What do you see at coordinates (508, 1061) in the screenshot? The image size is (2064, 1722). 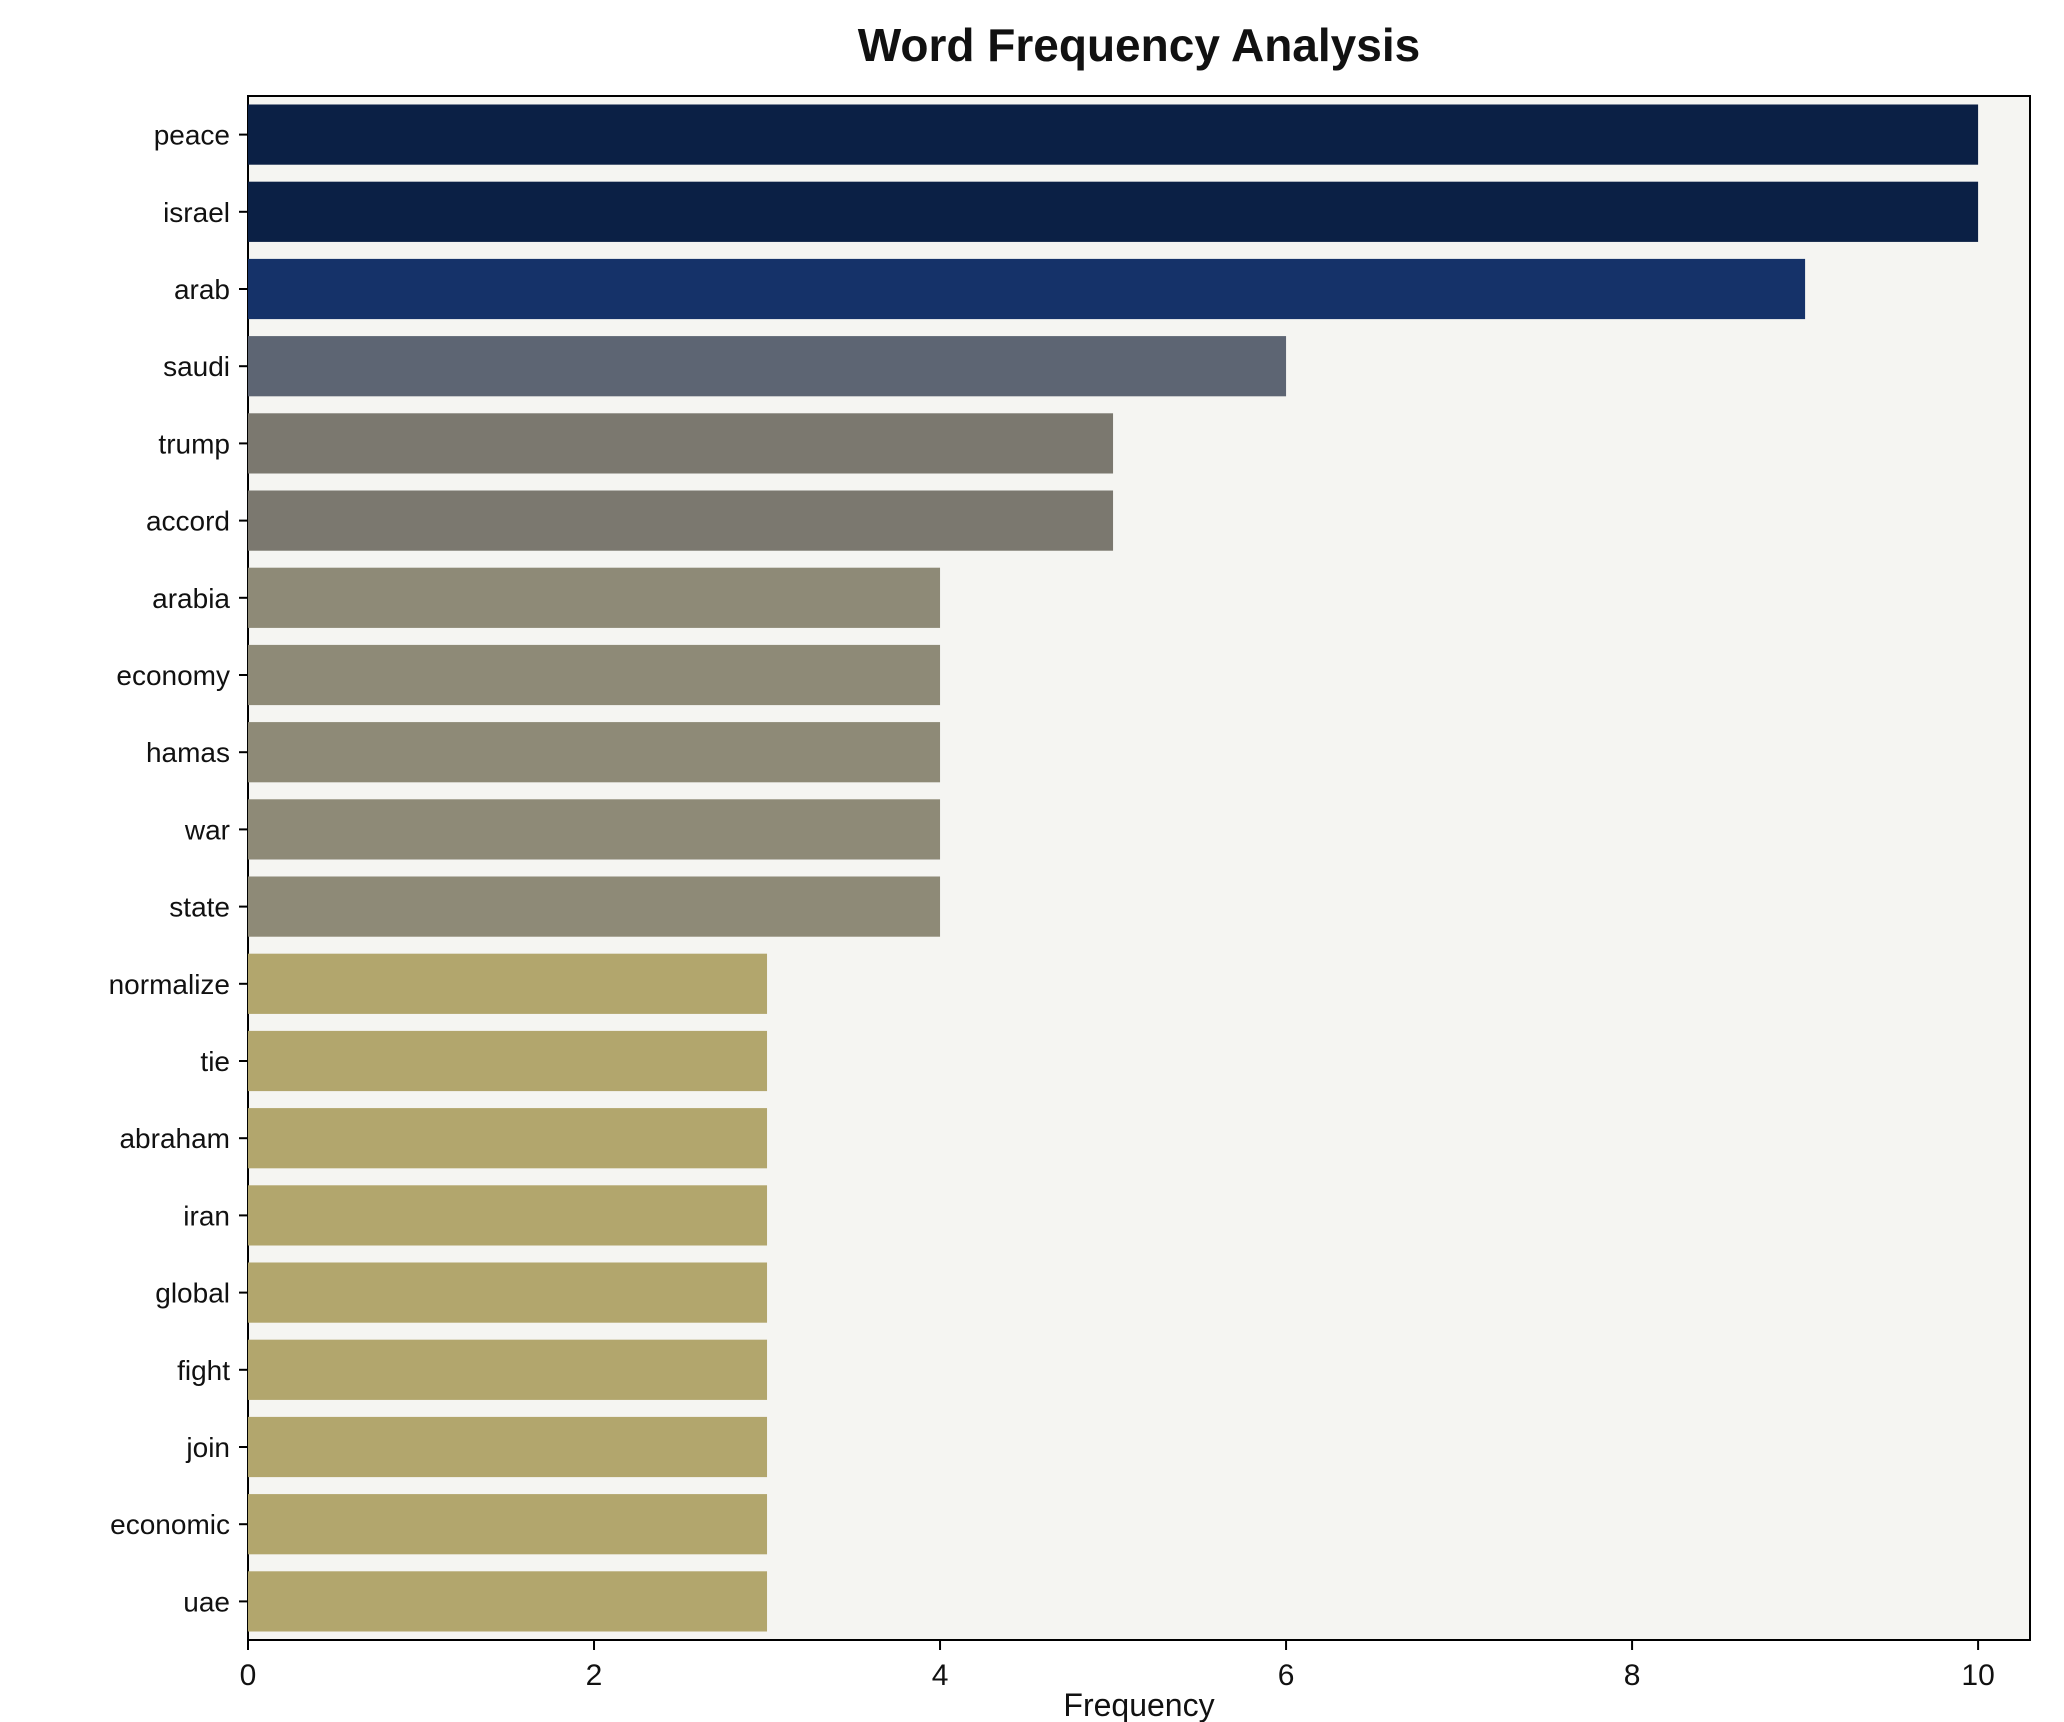 I see `bar-tie` at bounding box center [508, 1061].